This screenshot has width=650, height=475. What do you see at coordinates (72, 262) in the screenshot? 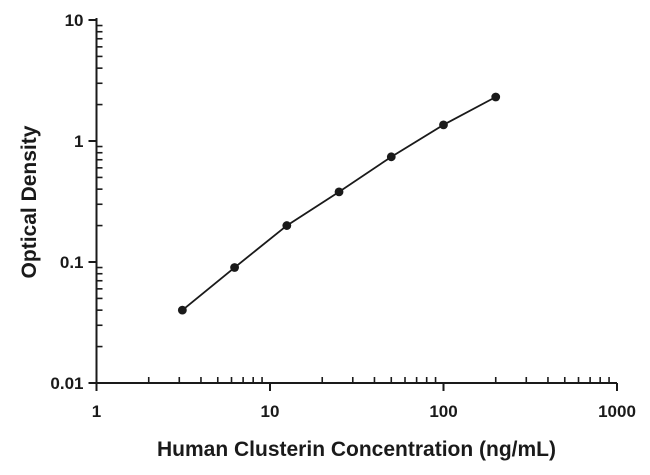
I see `y-tick-label: 0.1` at bounding box center [72, 262].